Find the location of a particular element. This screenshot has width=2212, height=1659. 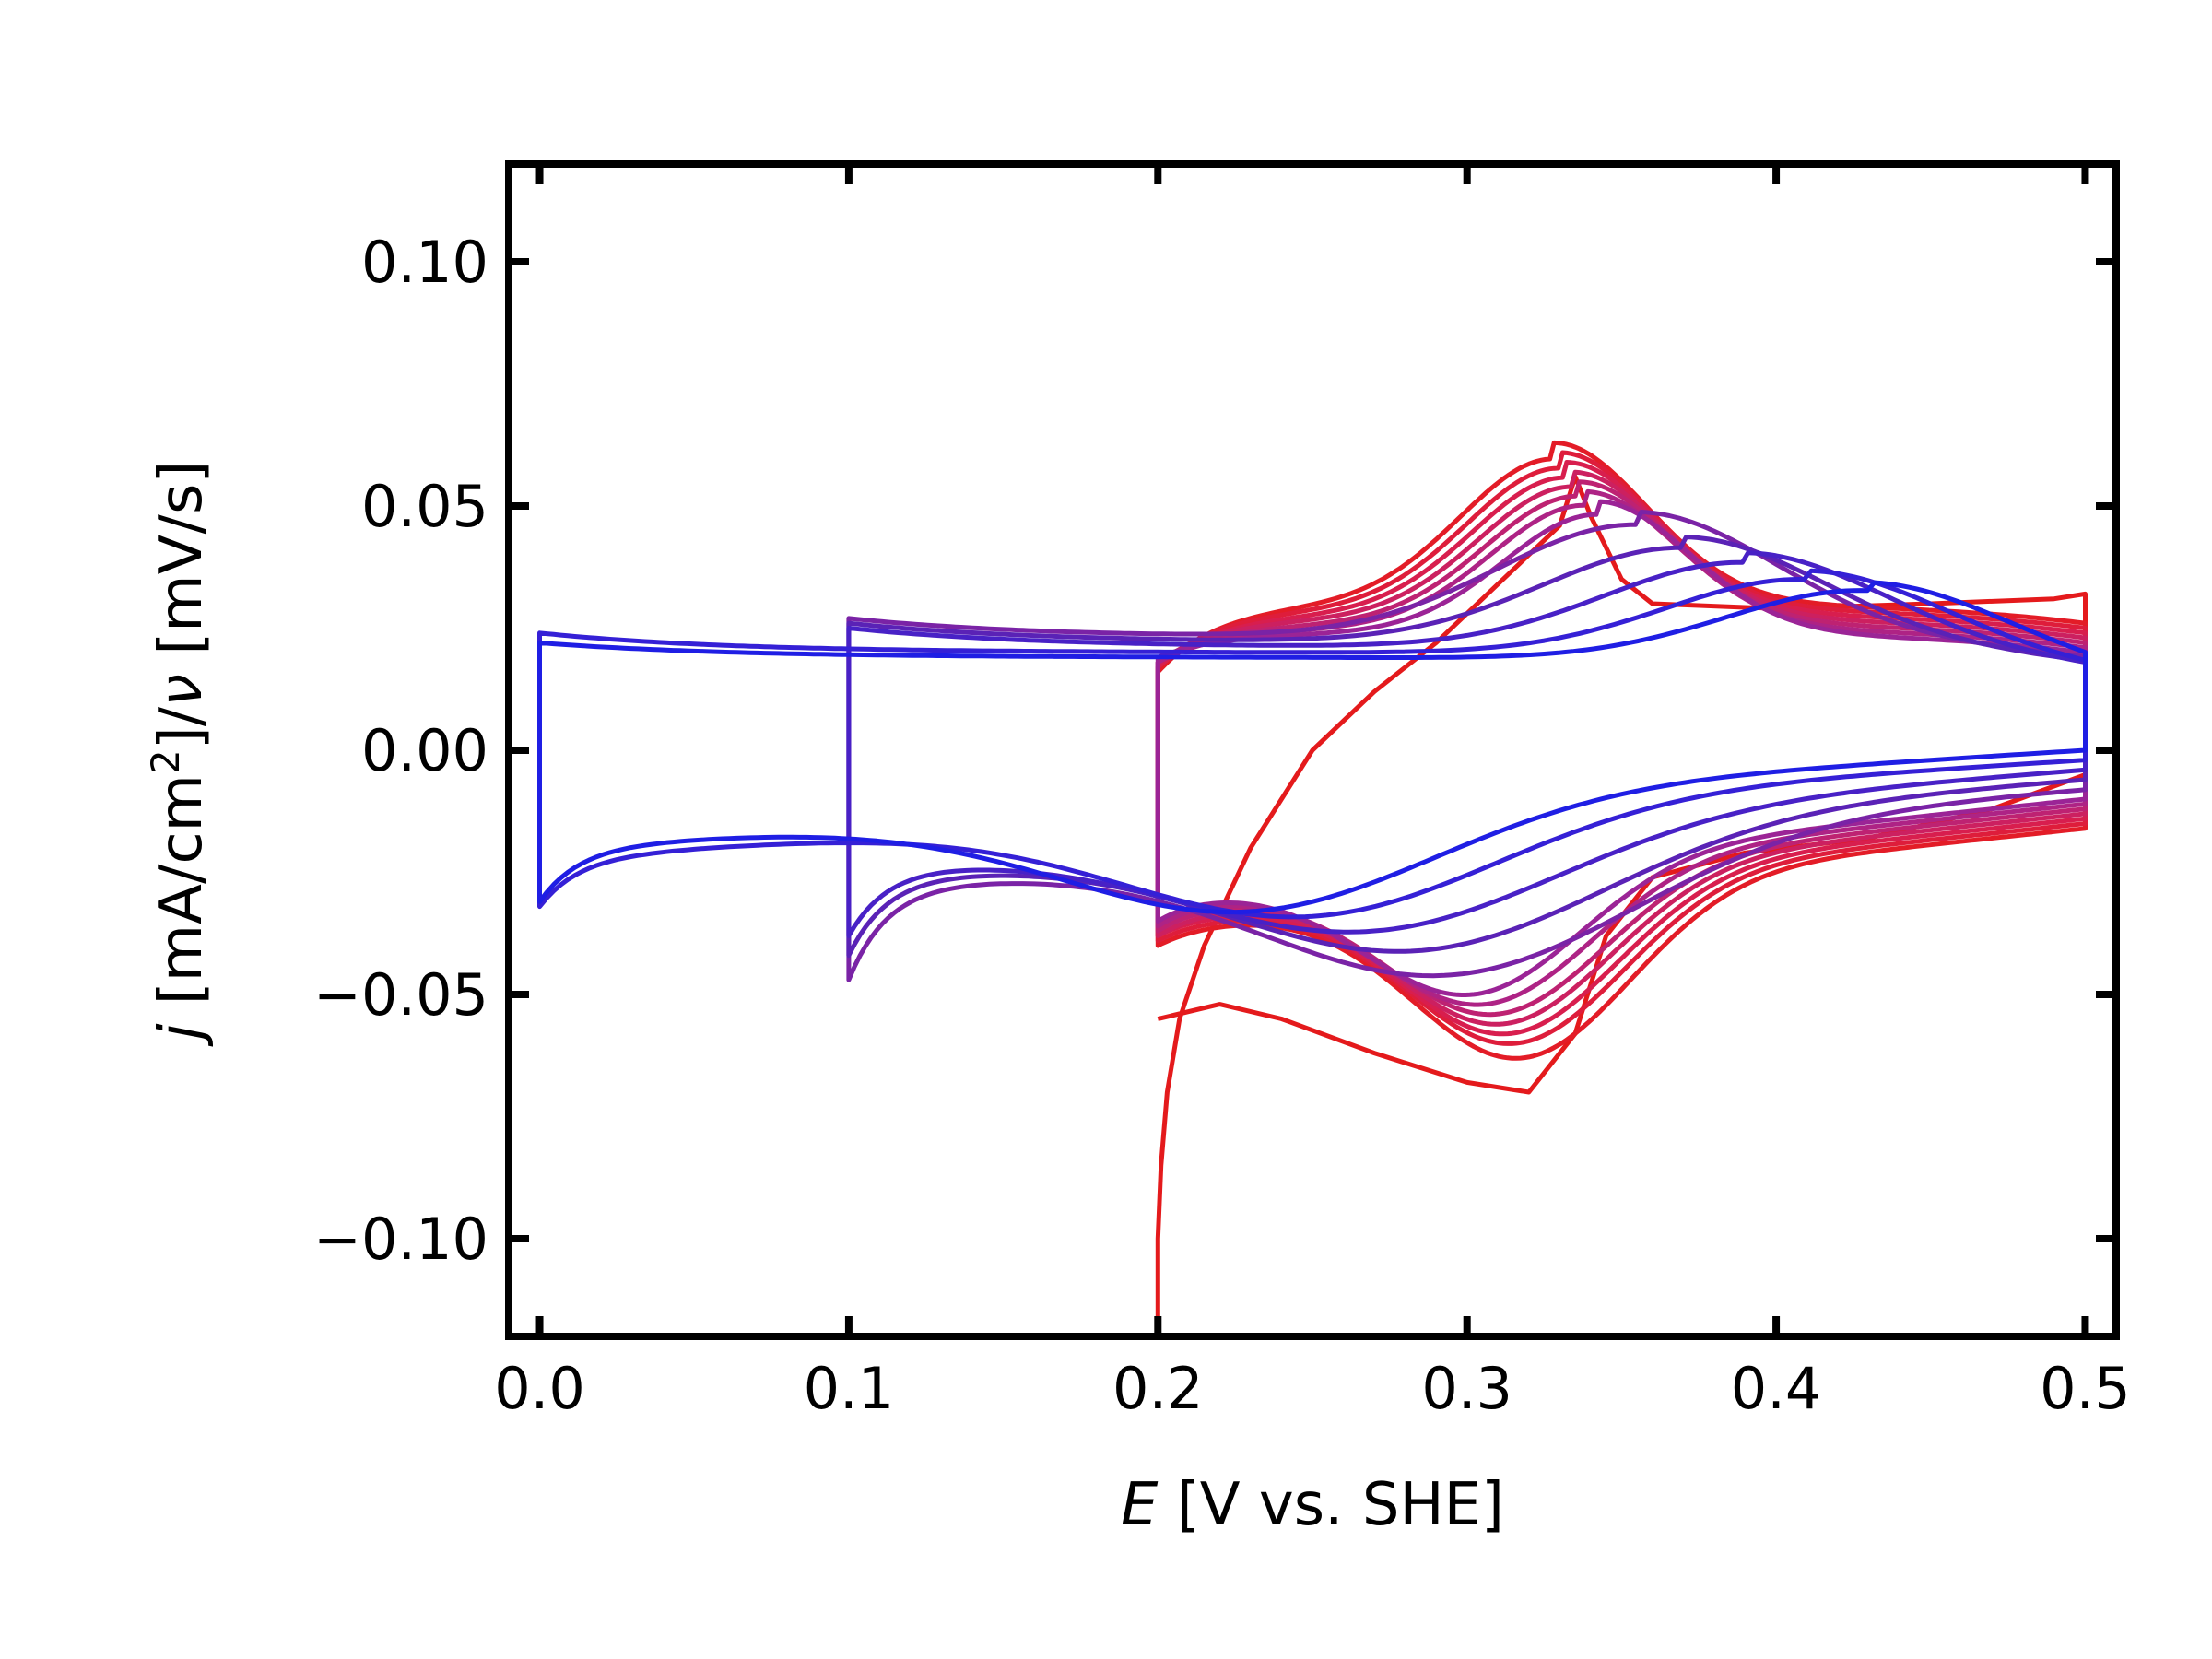

x-tick-label-4: 0.4 is located at coordinates (1776, 1388).